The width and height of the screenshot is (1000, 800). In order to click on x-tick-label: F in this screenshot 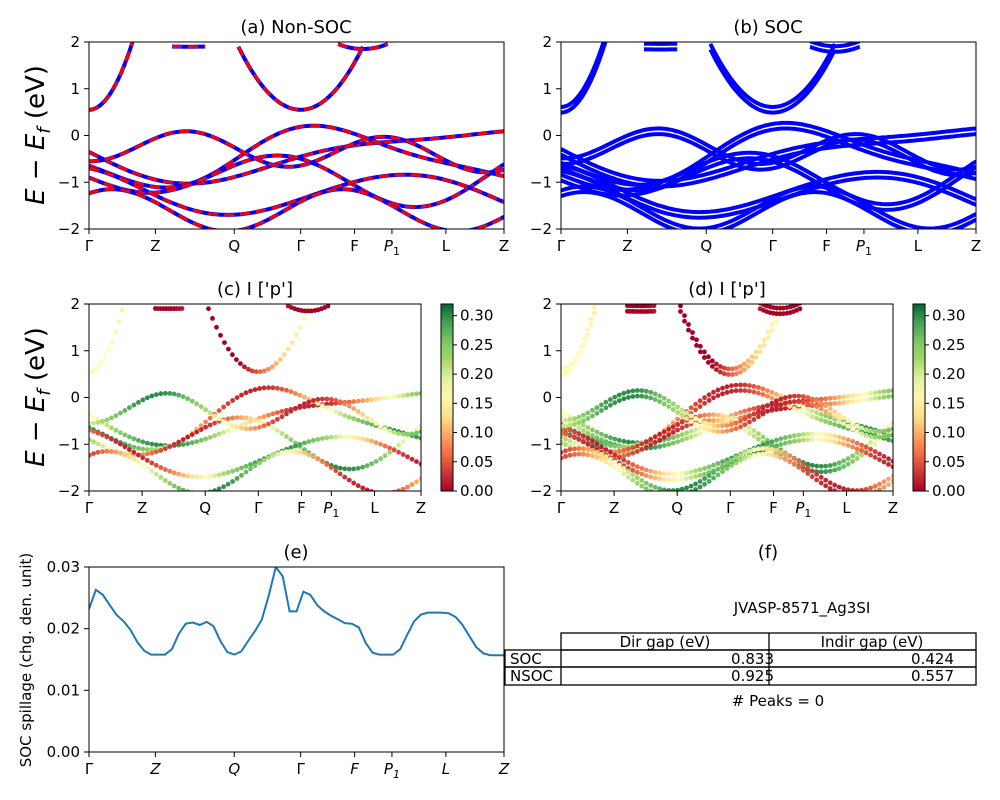, I will do `click(301, 508)`.